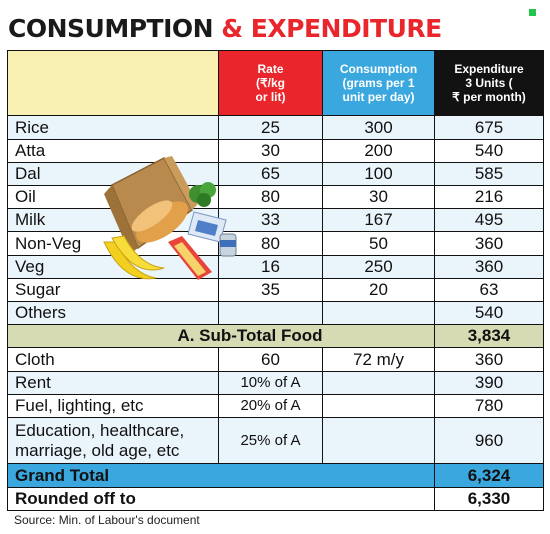 This screenshot has width=550, height=534. I want to click on rate-cell: 30, so click(270, 150).